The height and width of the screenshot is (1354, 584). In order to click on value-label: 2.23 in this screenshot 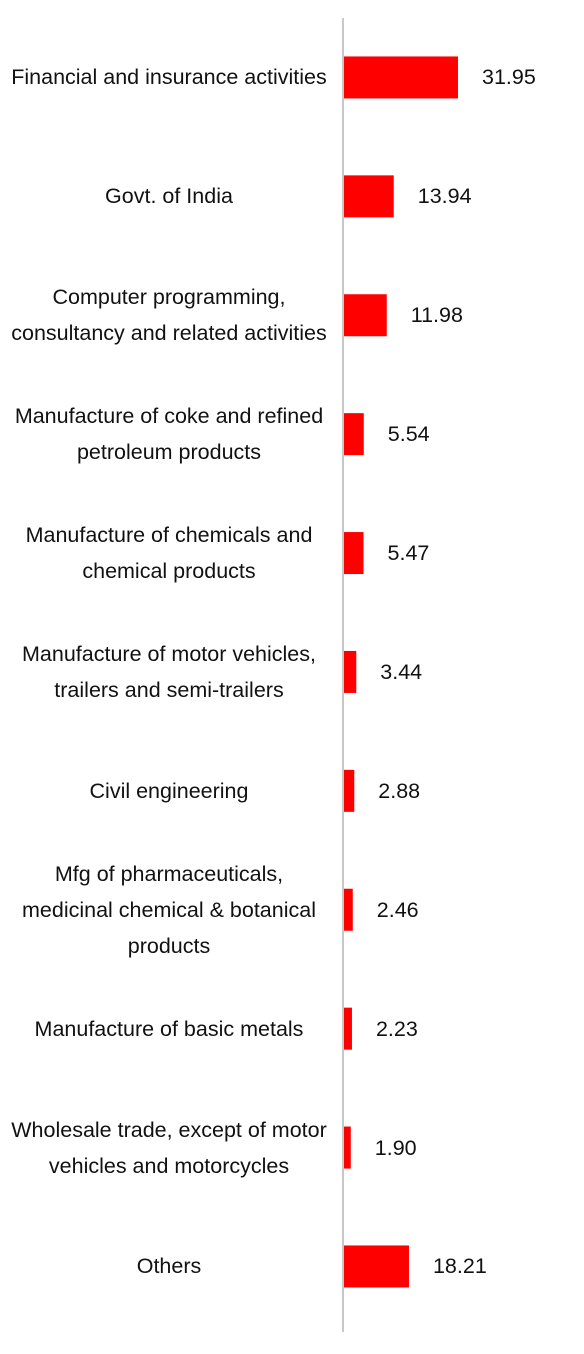, I will do `click(396, 1028)`.